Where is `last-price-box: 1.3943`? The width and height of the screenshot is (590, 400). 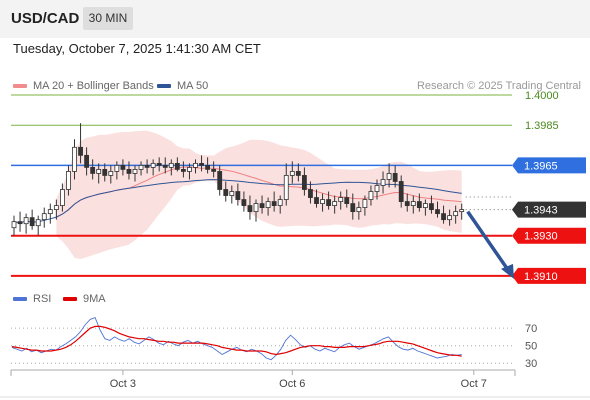 last-price-box: 1.3943 is located at coordinates (549, 209).